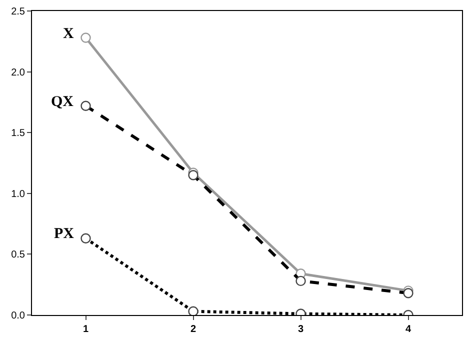 The width and height of the screenshot is (474, 345). I want to click on x-tick-label: 2, so click(193, 329).